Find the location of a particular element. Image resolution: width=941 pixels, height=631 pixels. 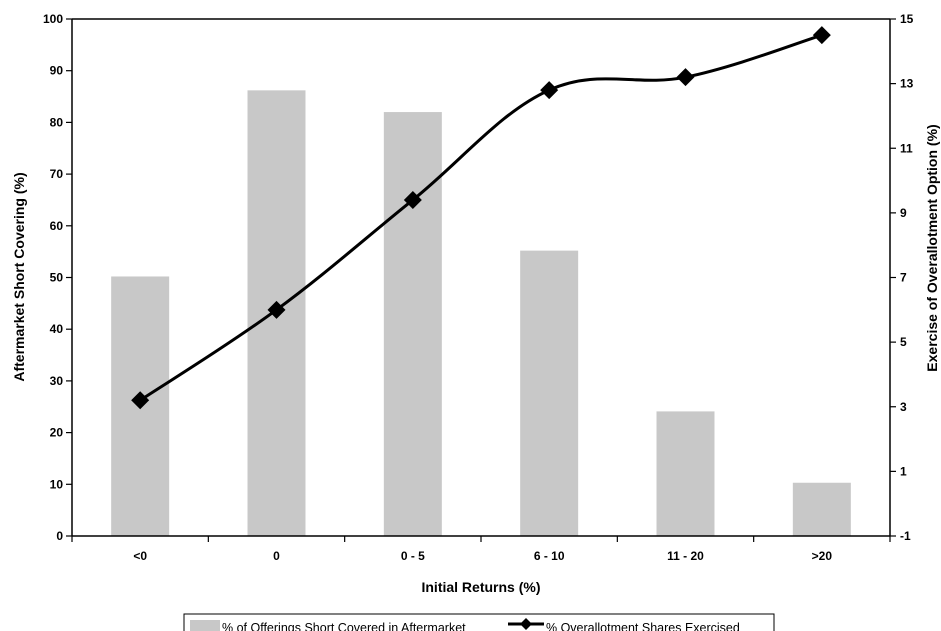

y2-tick-label: 9 is located at coordinates (903, 213).